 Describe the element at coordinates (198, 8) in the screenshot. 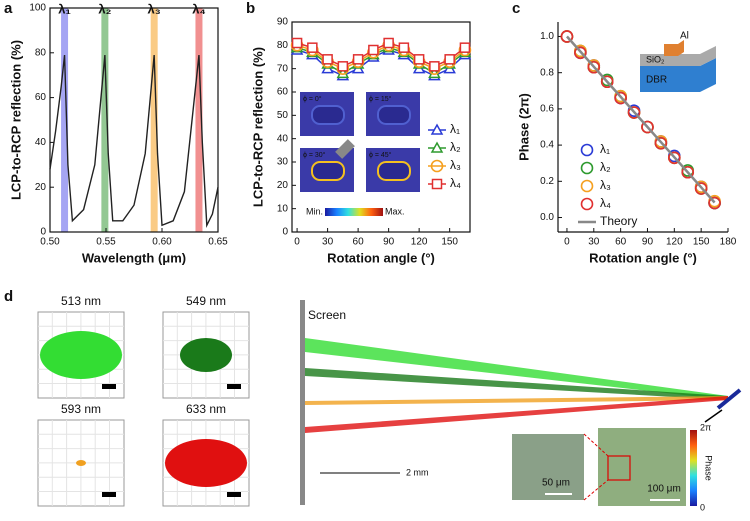

I see `highlight-label: λ₄` at that location.